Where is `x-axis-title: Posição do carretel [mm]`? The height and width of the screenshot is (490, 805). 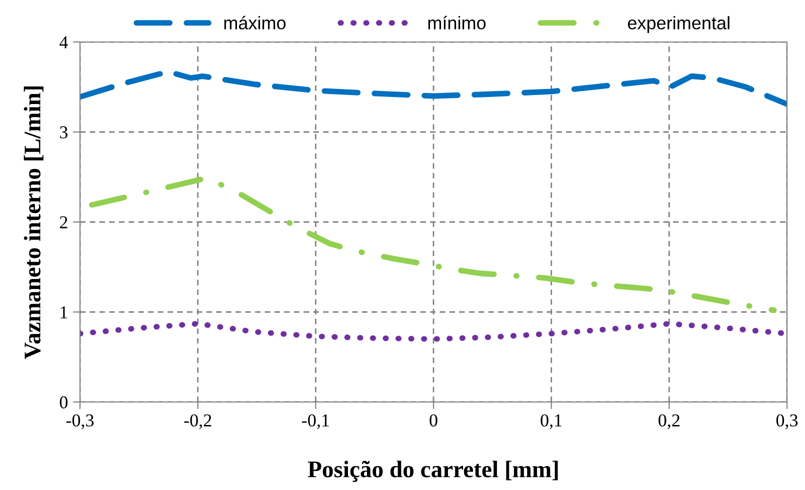 x-axis-title: Posição do carretel [mm] is located at coordinates (433, 471).